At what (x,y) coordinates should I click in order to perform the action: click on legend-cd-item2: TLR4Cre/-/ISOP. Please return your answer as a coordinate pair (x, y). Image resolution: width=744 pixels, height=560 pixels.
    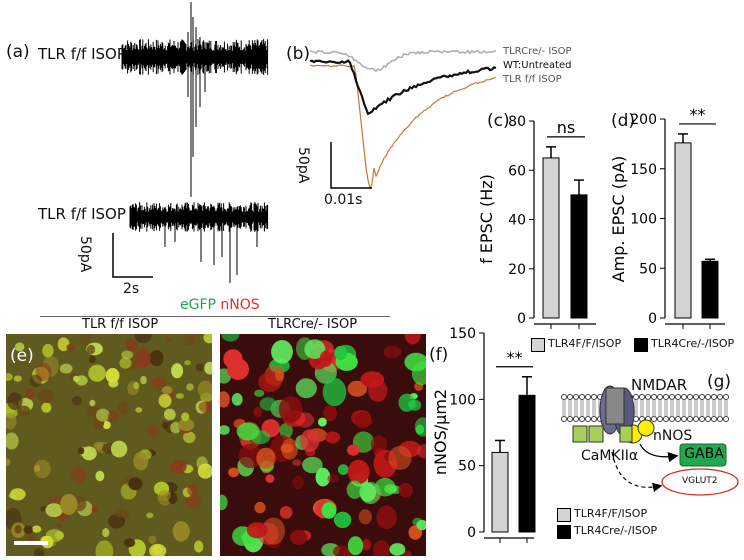
    Looking at the image, I should click on (693, 343).